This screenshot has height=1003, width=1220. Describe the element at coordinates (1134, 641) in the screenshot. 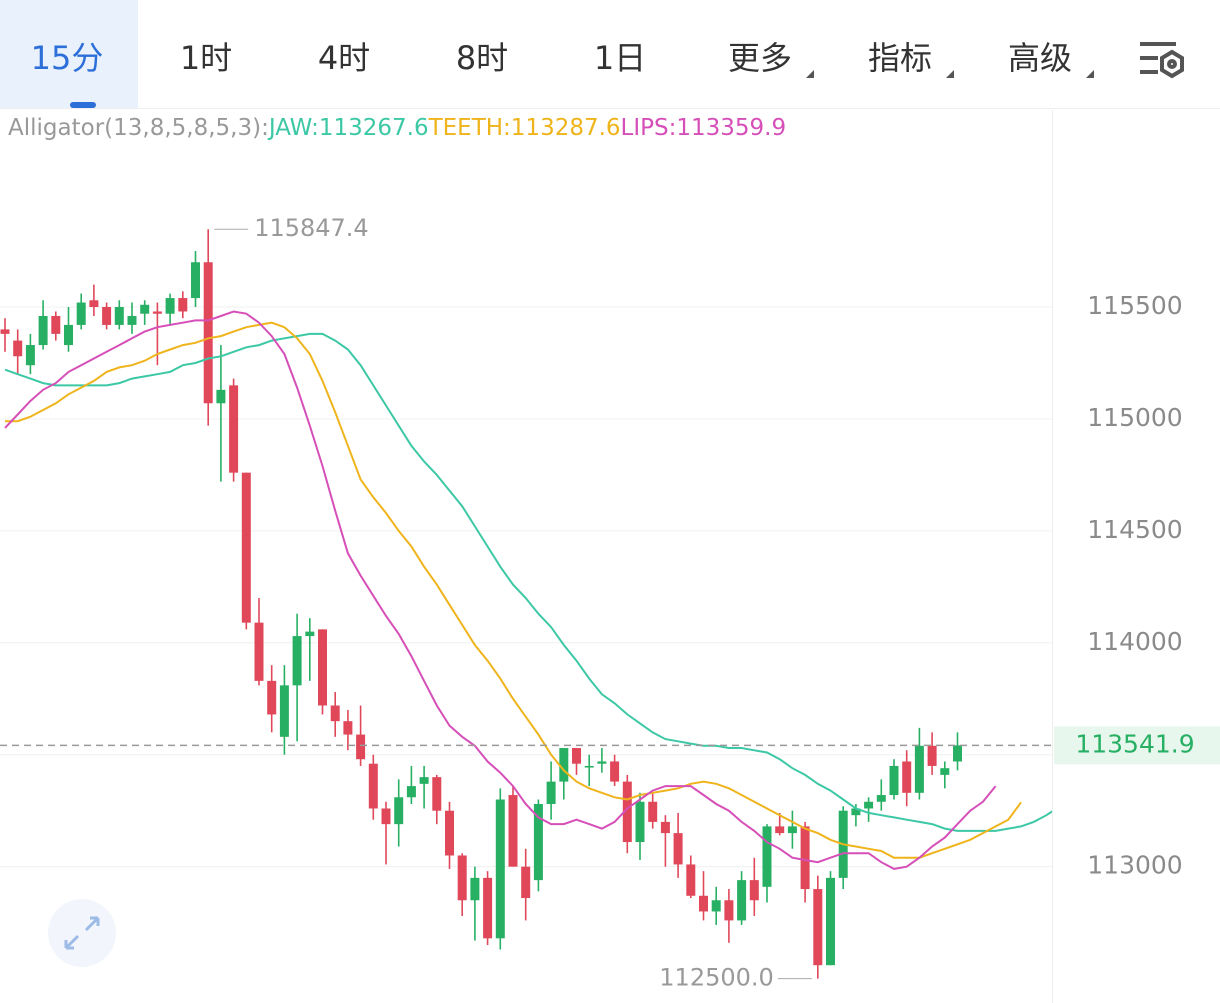

I see `y-tick-label: 114000` at that location.